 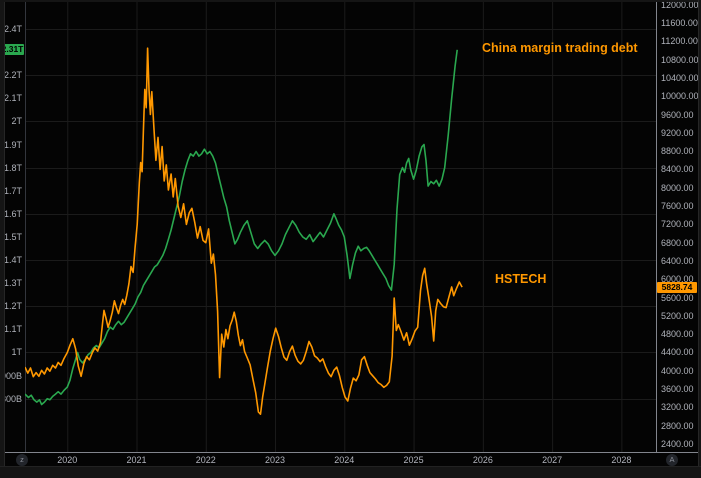 What do you see at coordinates (680, 59) in the screenshot?
I see `right-axis-tick: 10800.00` at bounding box center [680, 59].